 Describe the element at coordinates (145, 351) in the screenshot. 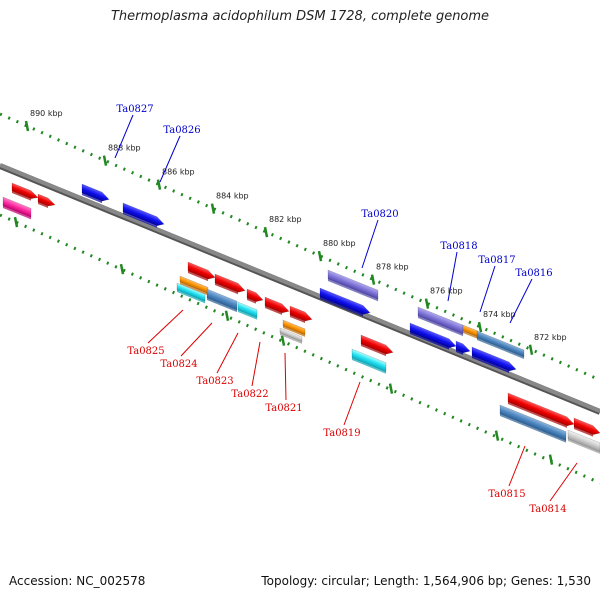

I see `reverse-gene-label: Ta0825` at that location.